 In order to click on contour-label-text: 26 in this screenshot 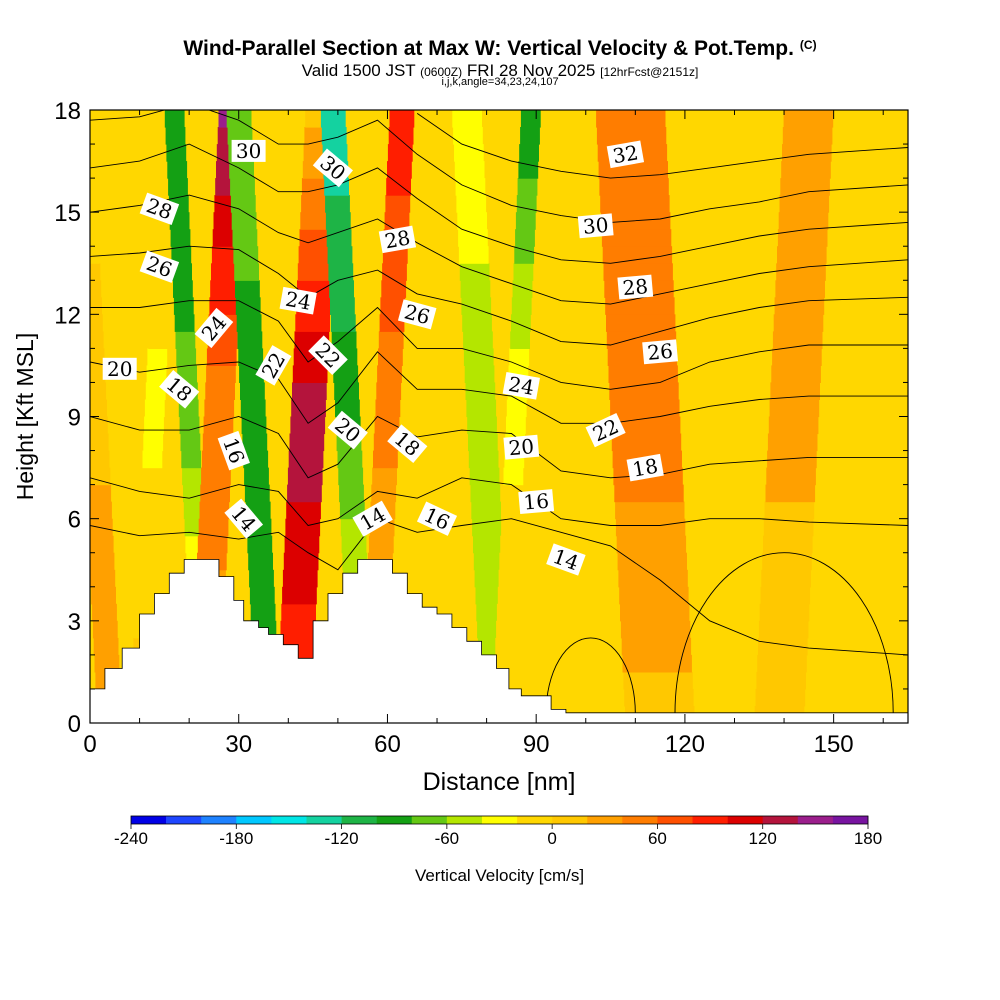, I will do `click(659, 352)`.